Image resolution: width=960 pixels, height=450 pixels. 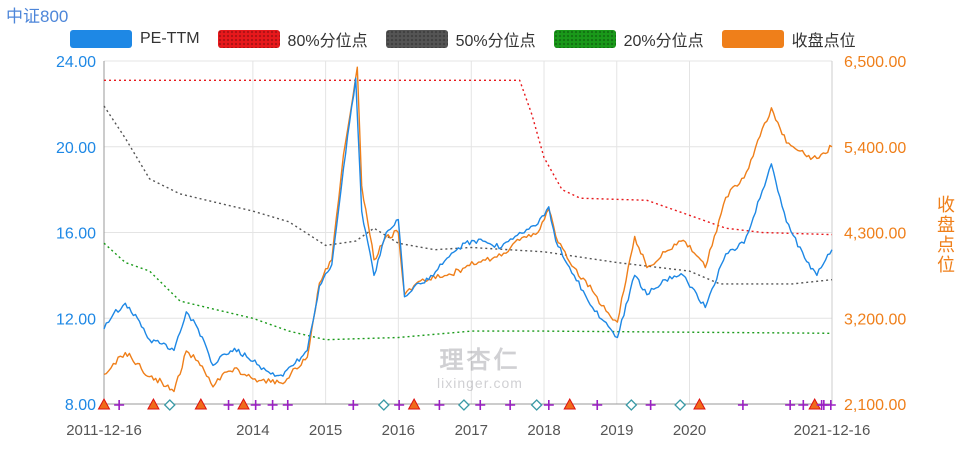 I want to click on legend-item: 80%分位点, so click(x=292, y=39).